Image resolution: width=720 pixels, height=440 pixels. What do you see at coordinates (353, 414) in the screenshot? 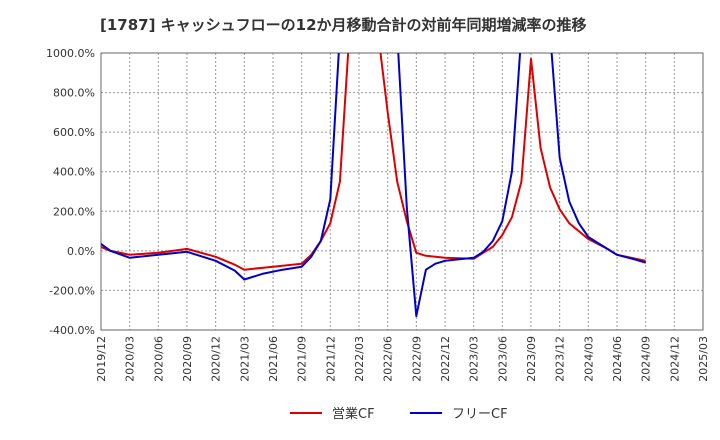
I see `legend-operating-cf-label: 営業CF` at bounding box center [353, 414].